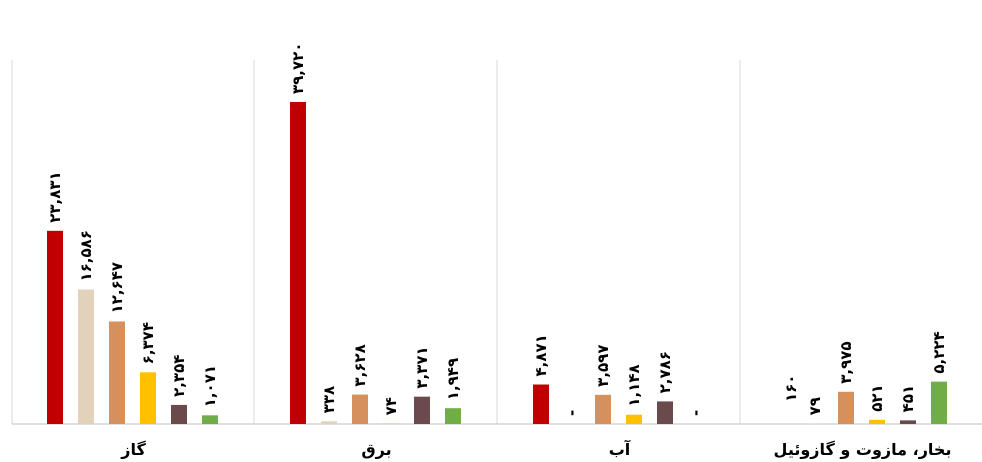  I want to click on bar-s4-c1, so click(422, 410).